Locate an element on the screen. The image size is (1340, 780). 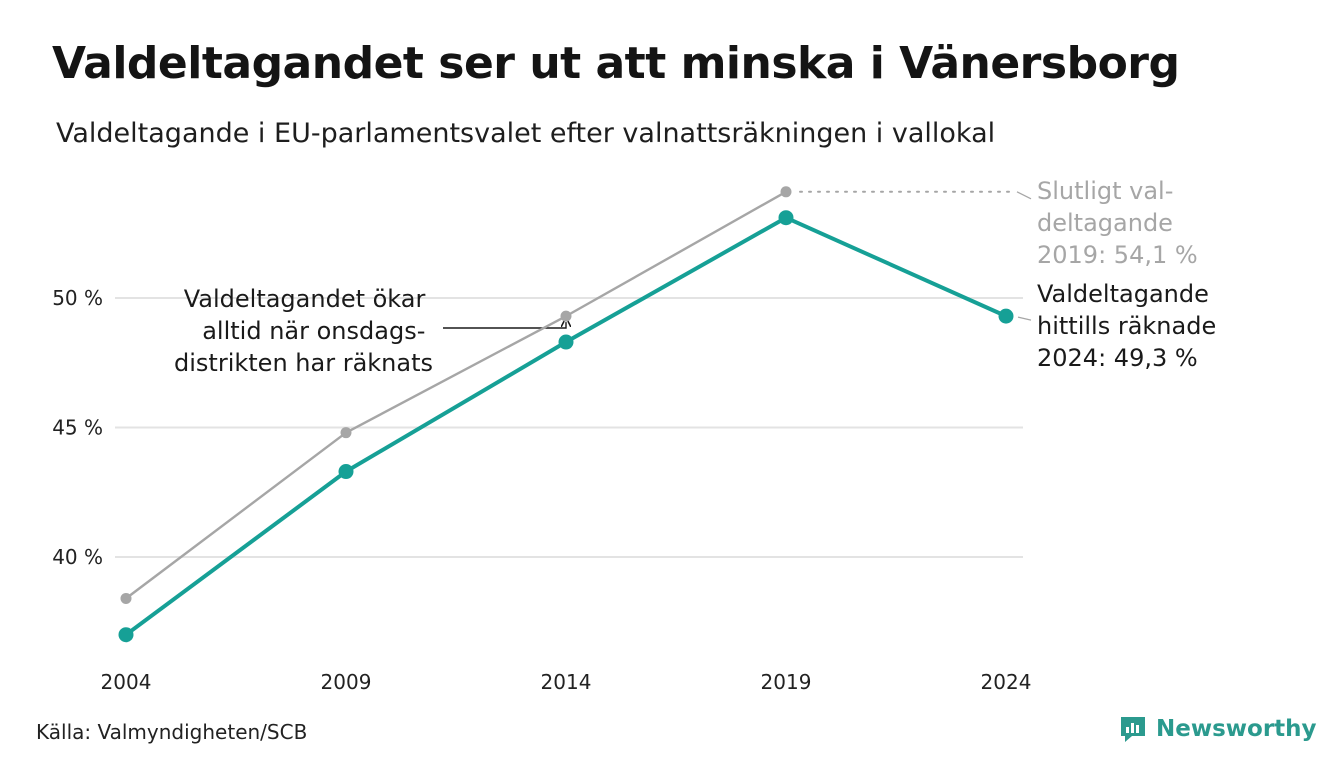
final-turnout-leader-line is located at coordinates (1024, 195).